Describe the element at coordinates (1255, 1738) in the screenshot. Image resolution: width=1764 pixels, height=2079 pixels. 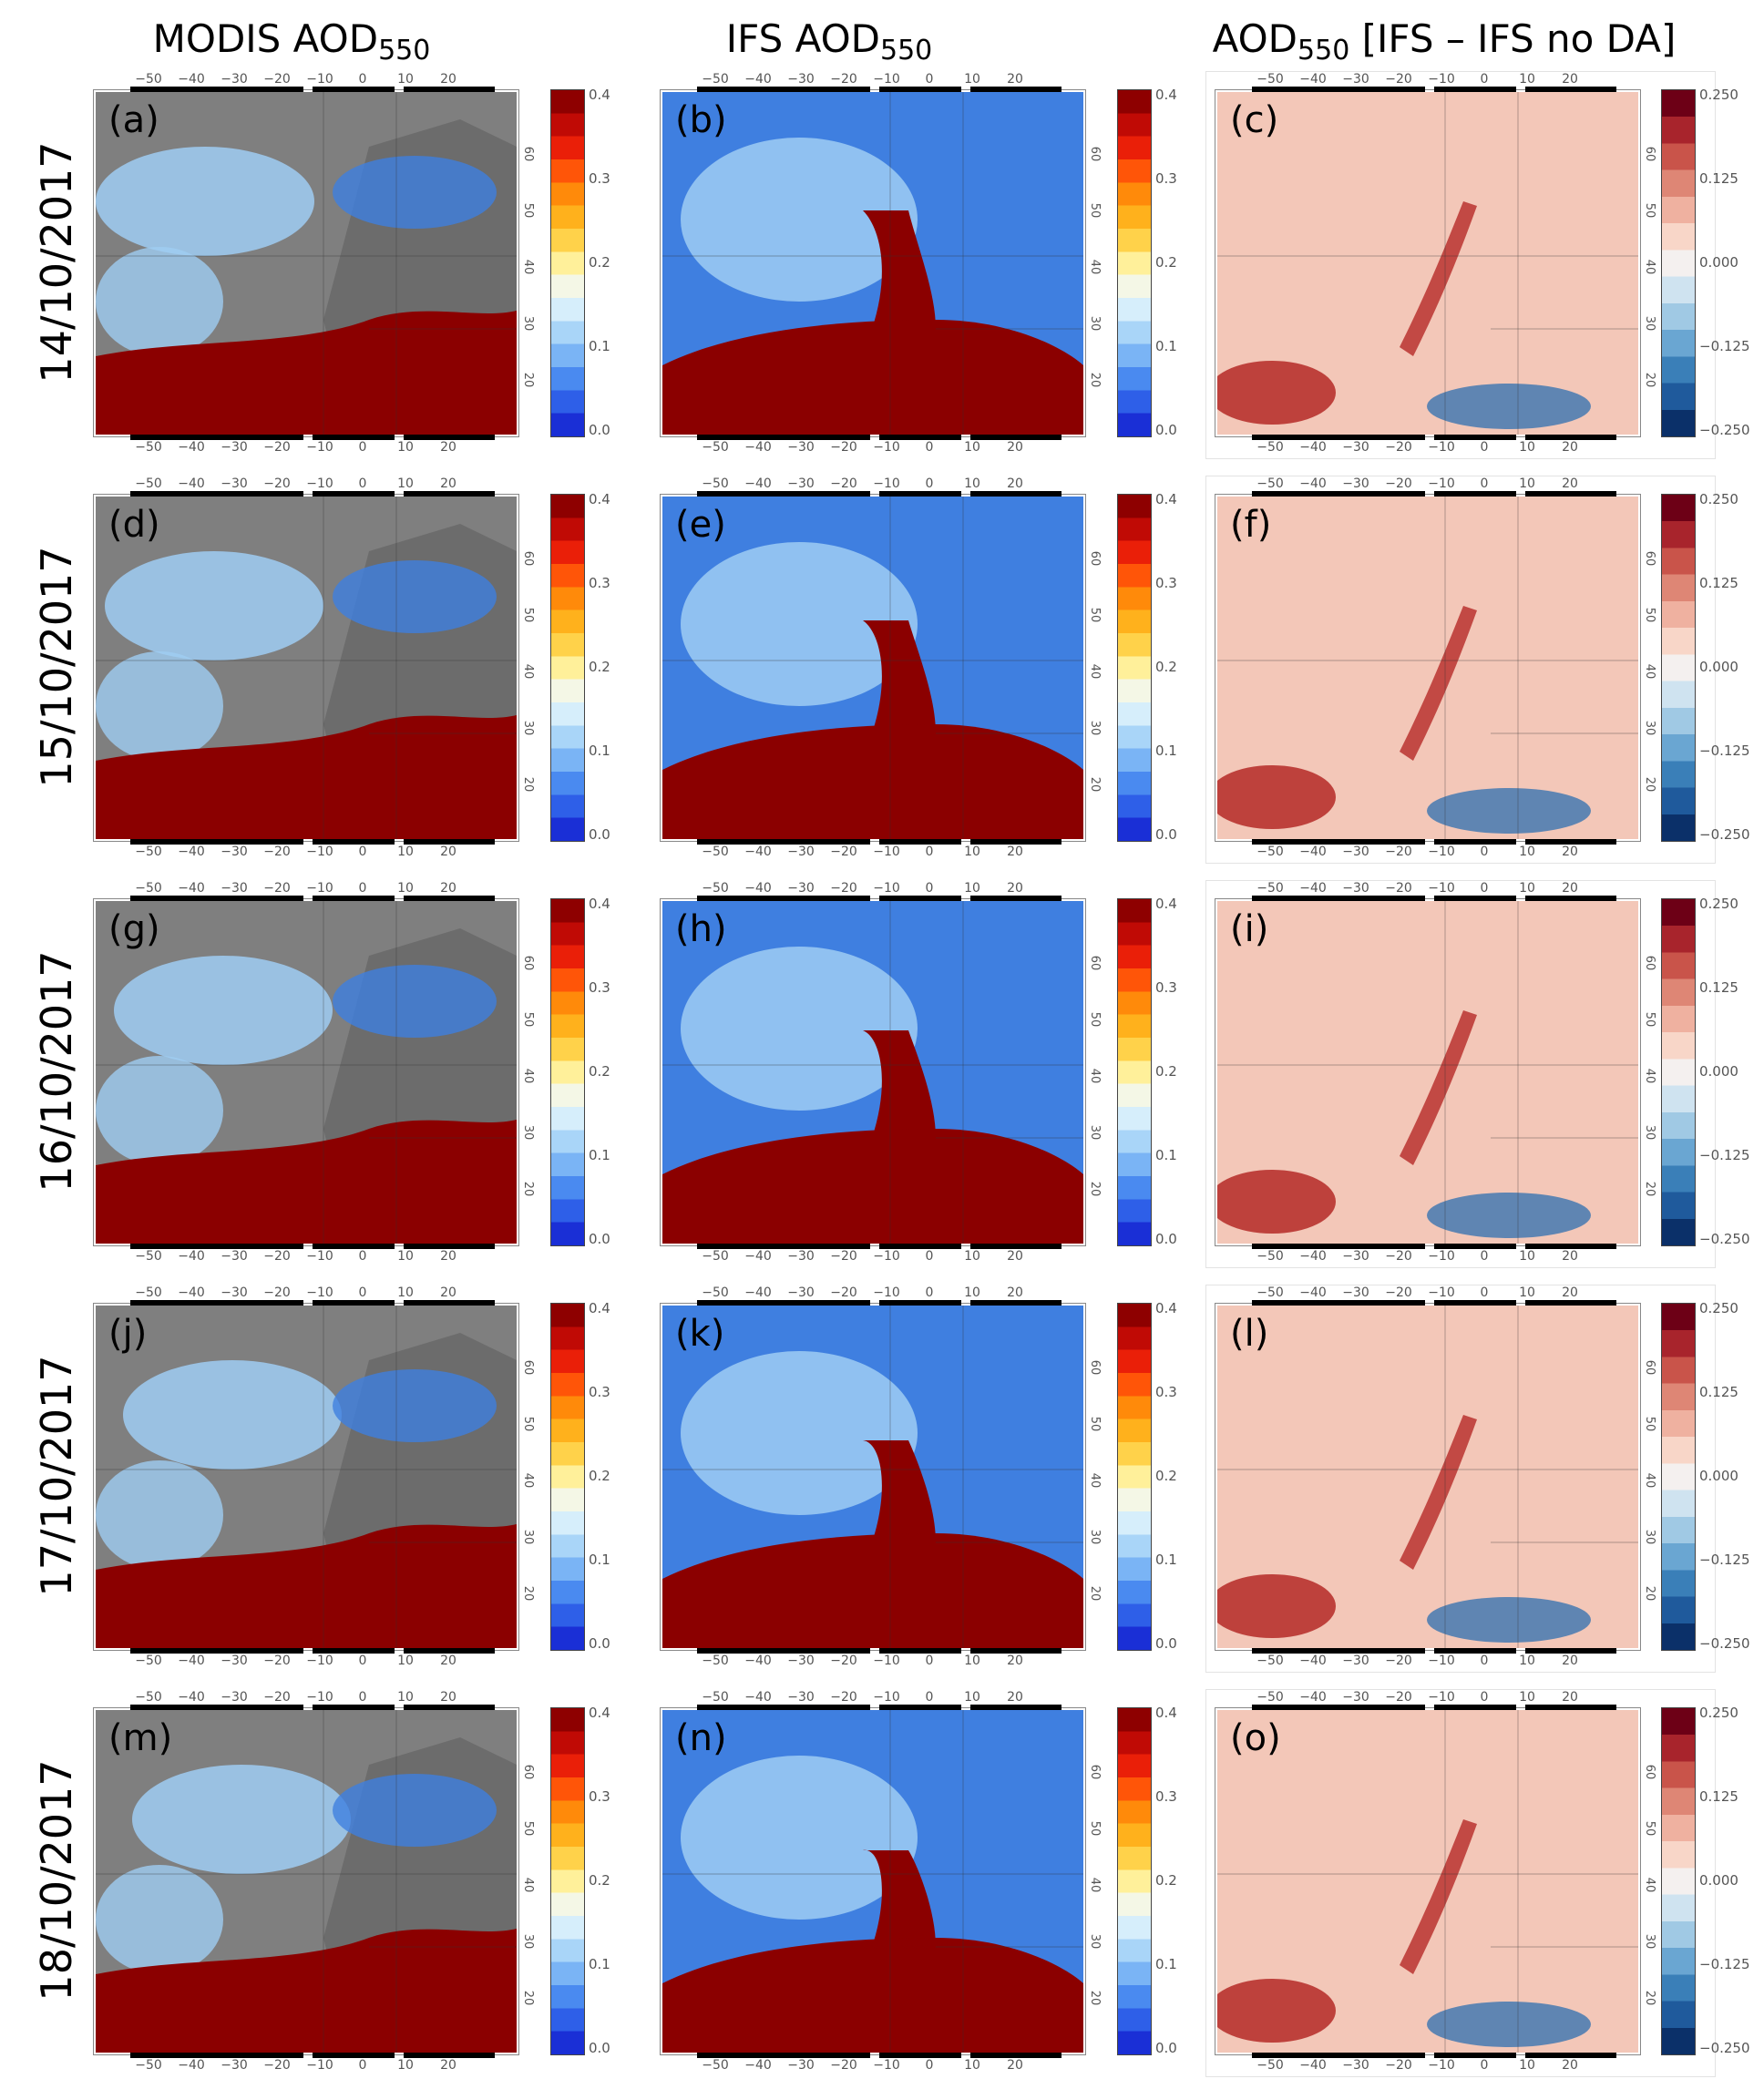
I see `panel-letter: (o)` at that location.